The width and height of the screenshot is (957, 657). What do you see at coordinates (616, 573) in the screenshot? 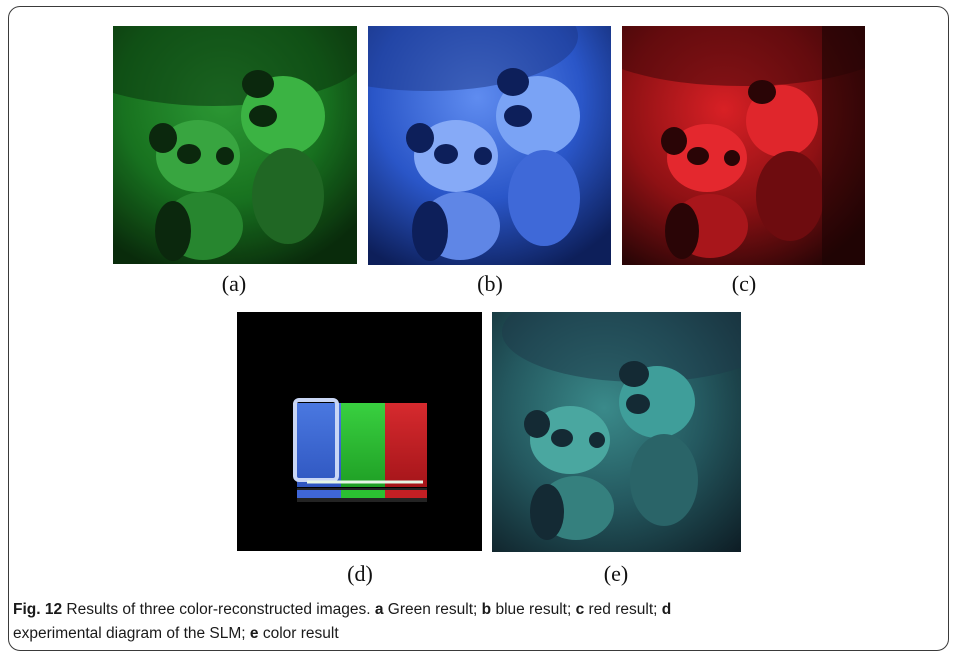
I see `panel-e-label: (e)` at bounding box center [616, 573].